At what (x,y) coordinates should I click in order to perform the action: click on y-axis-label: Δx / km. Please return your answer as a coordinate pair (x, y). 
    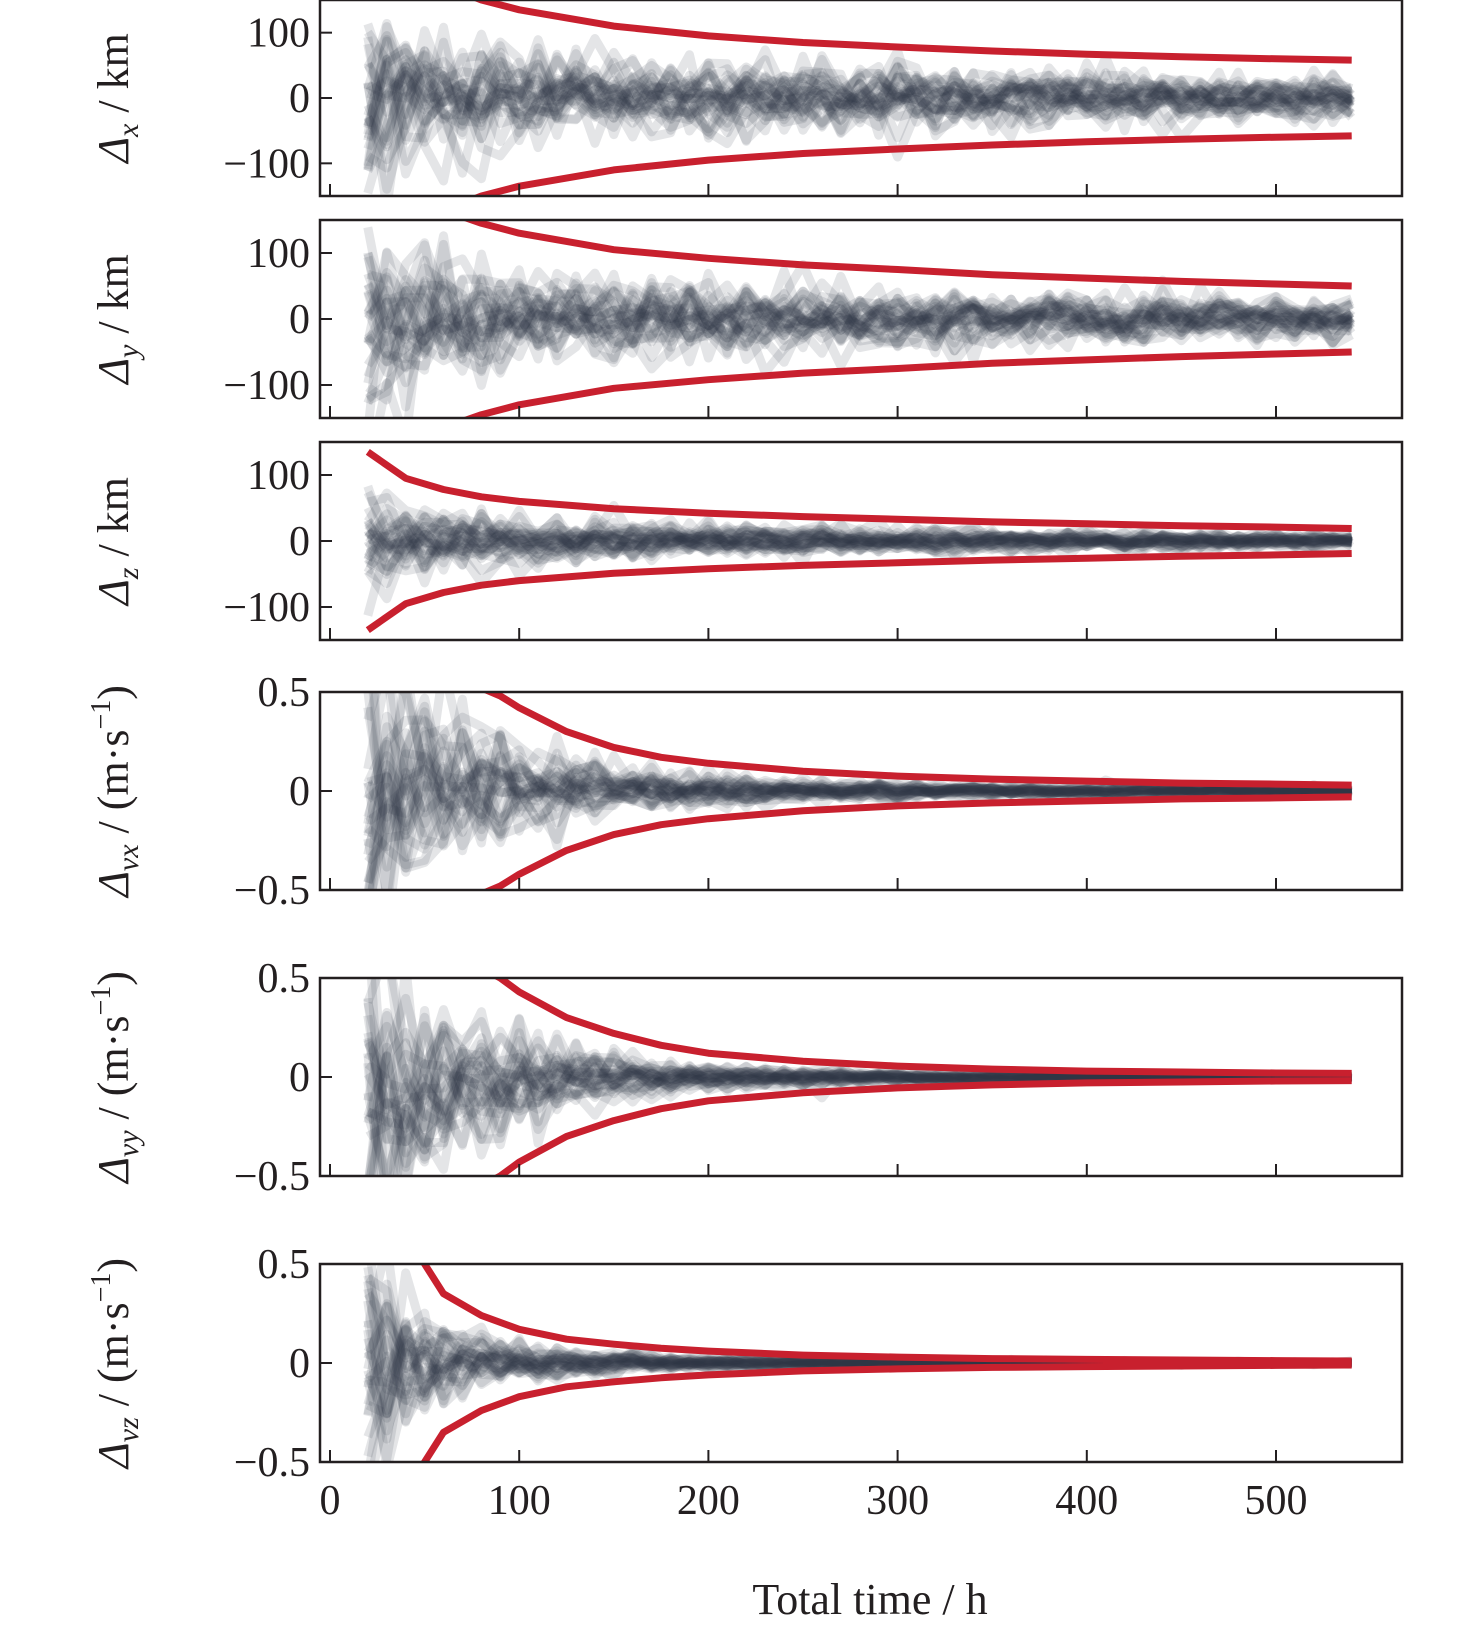
    Looking at the image, I should click on (117, 99).